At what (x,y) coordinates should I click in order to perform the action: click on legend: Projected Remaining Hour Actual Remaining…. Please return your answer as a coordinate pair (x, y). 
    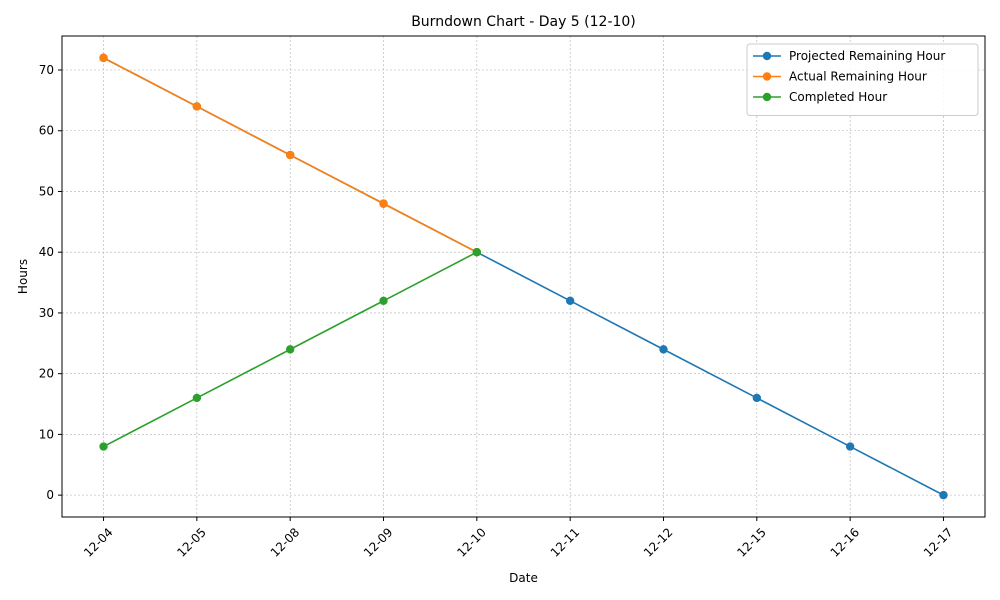
    Looking at the image, I should click on (862, 79).